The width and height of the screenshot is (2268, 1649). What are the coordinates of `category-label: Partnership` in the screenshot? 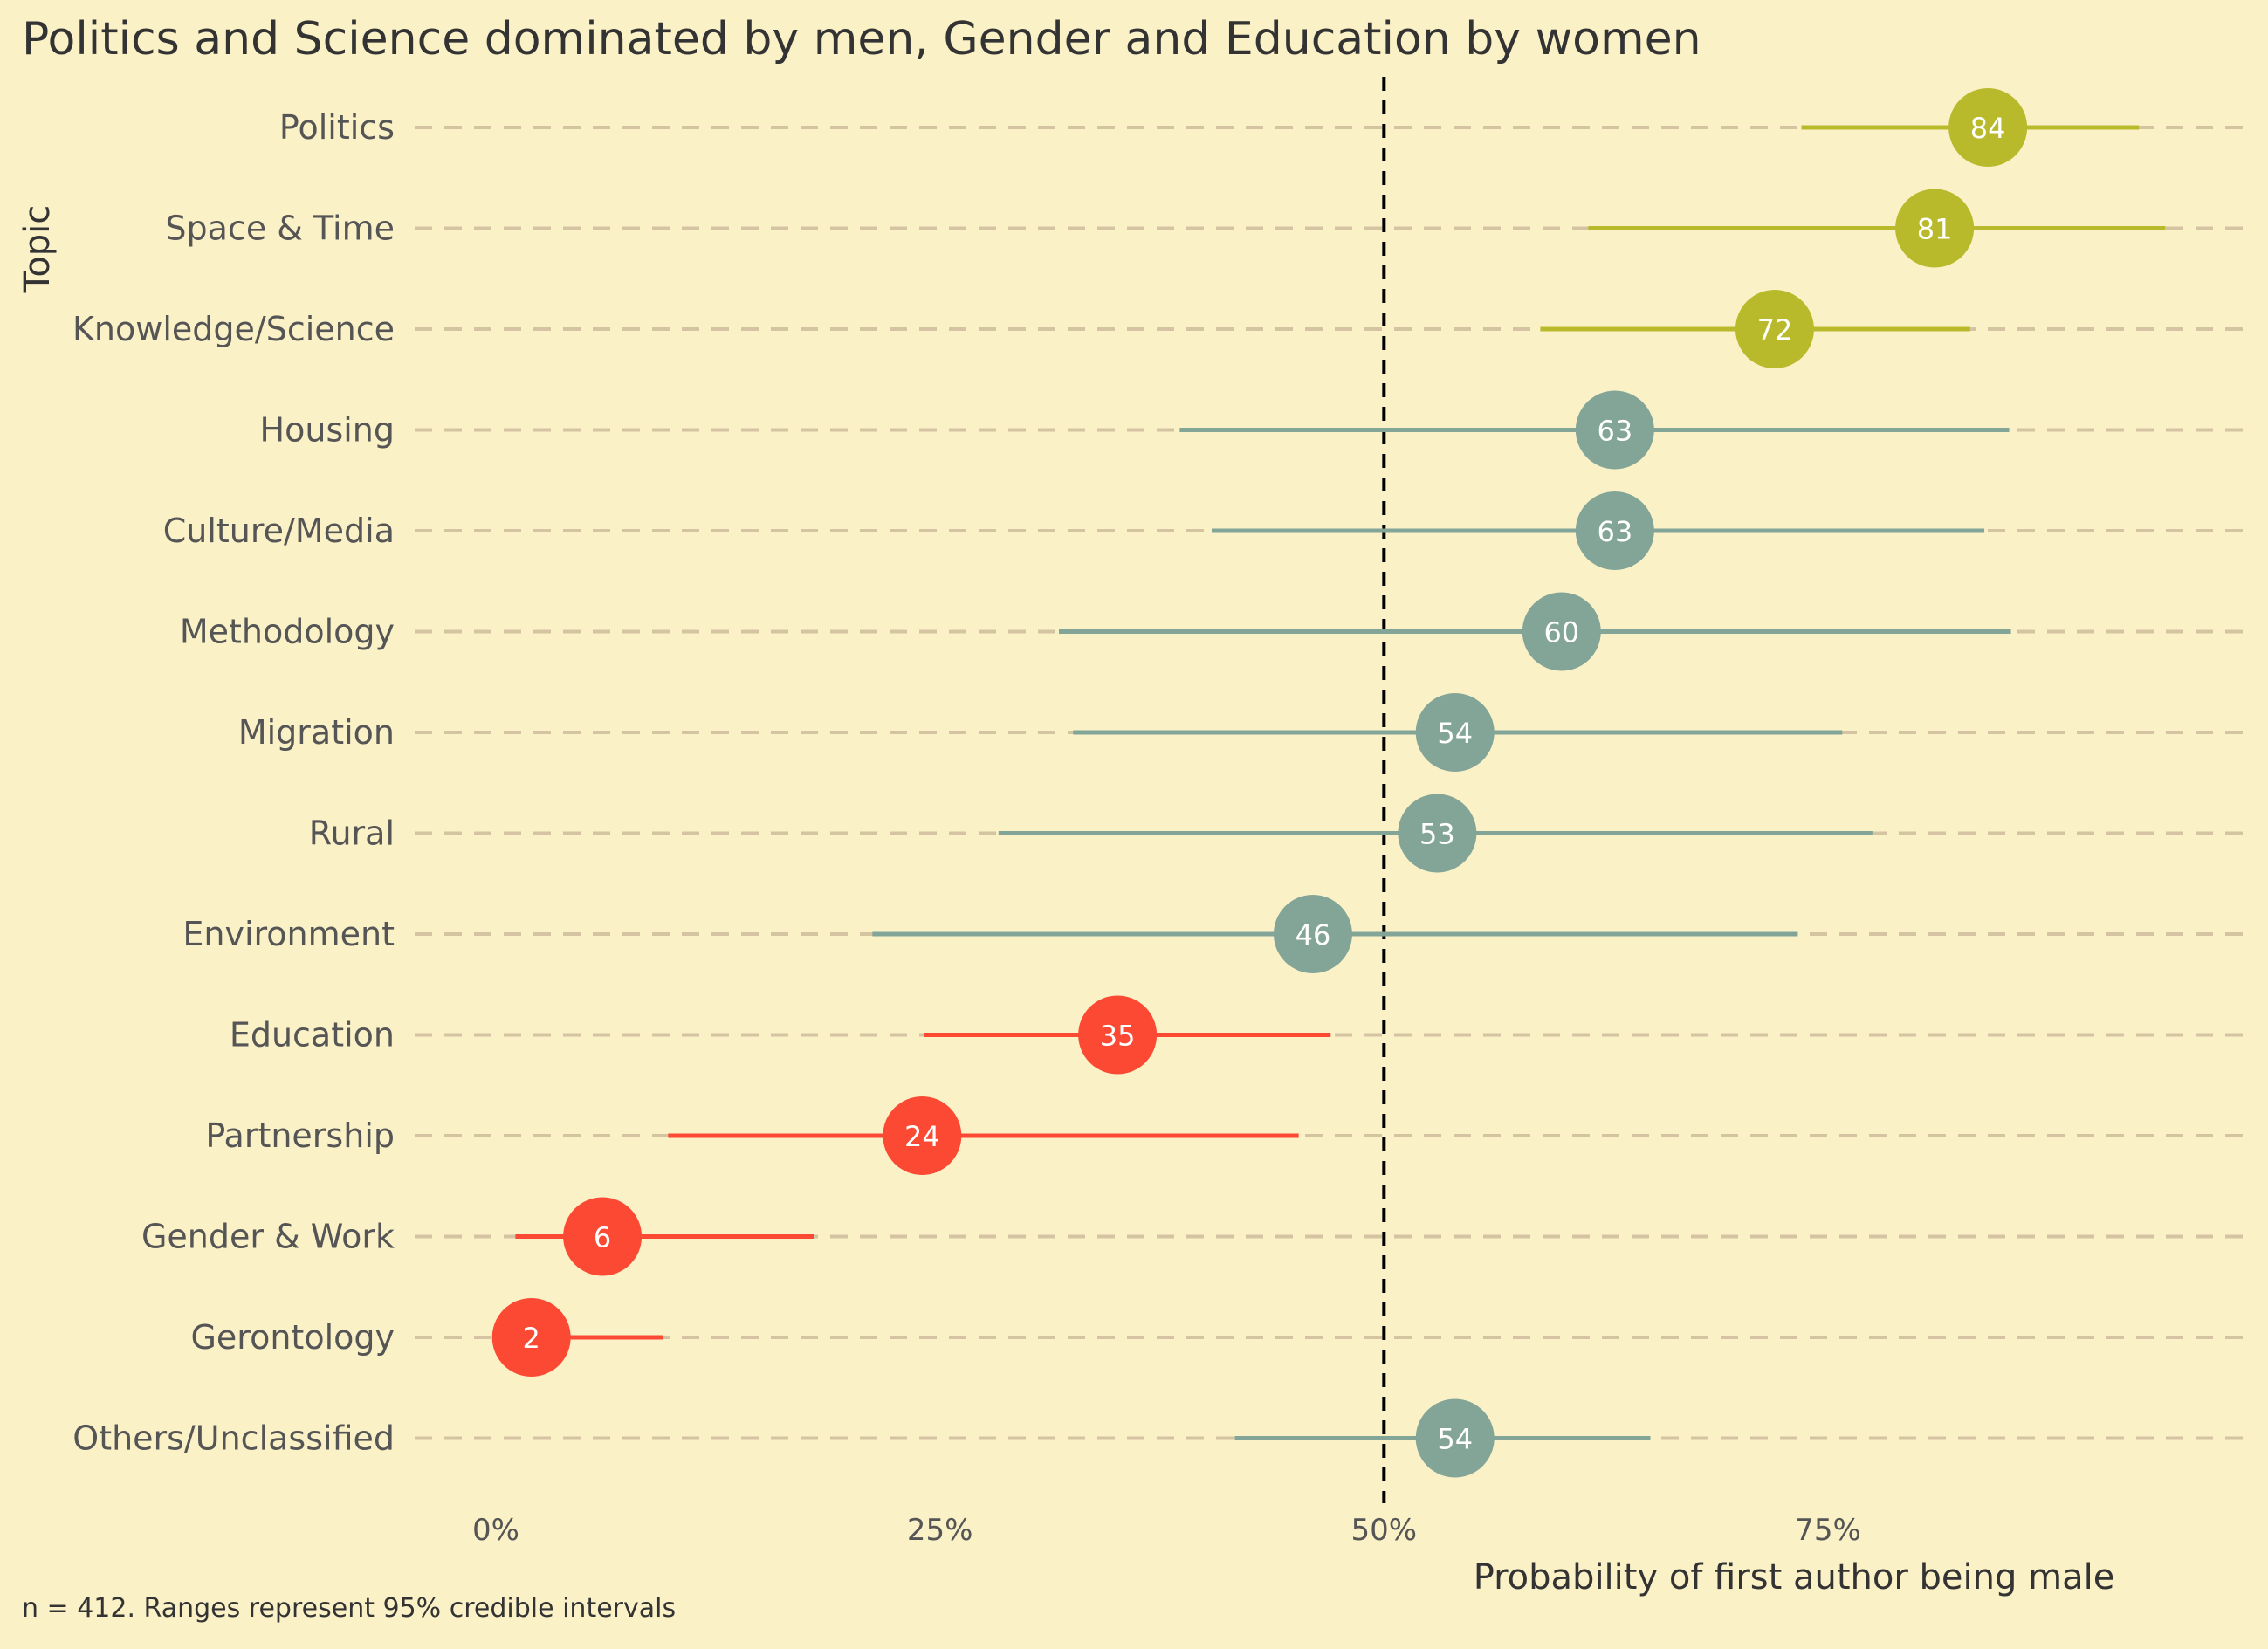 It's located at (300, 1136).